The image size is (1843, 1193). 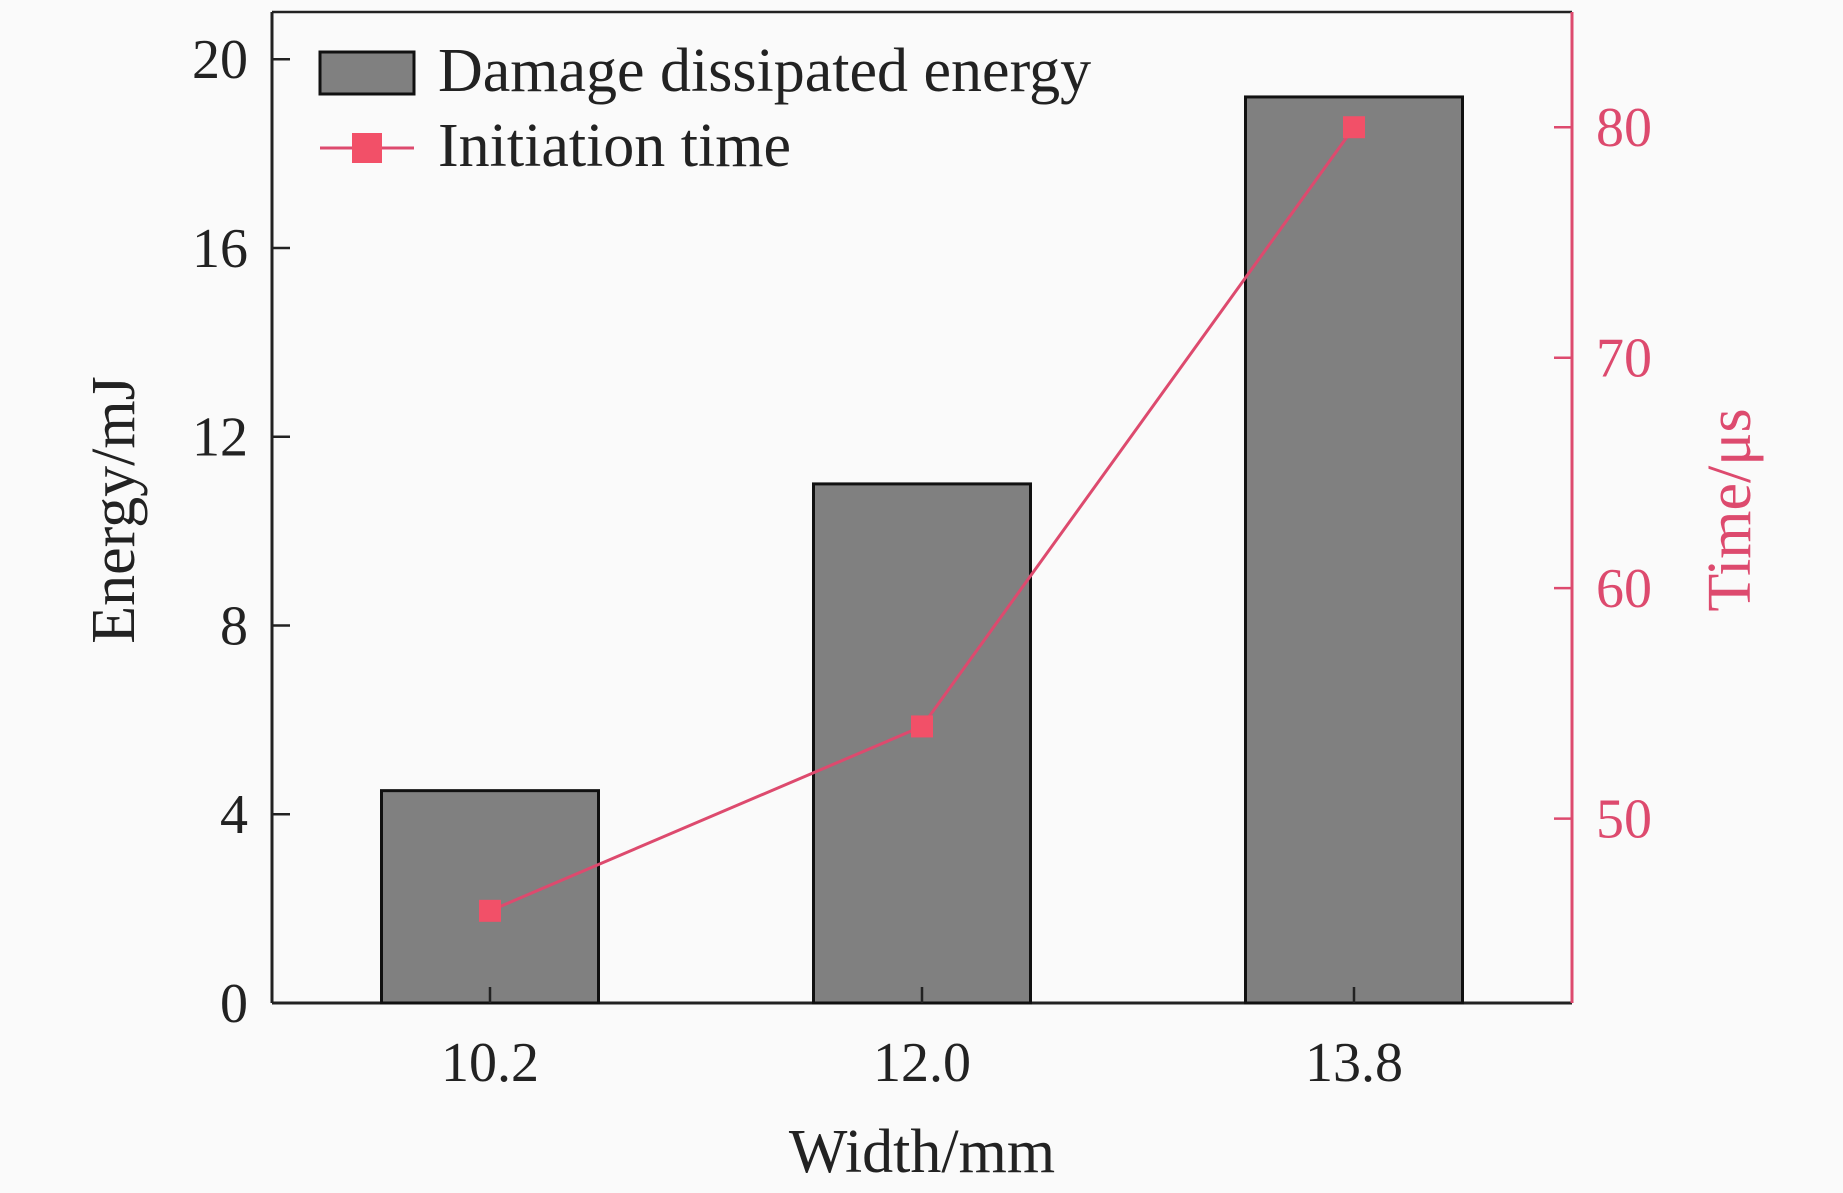 I want to click on bar-12.0, so click(x=922, y=743).